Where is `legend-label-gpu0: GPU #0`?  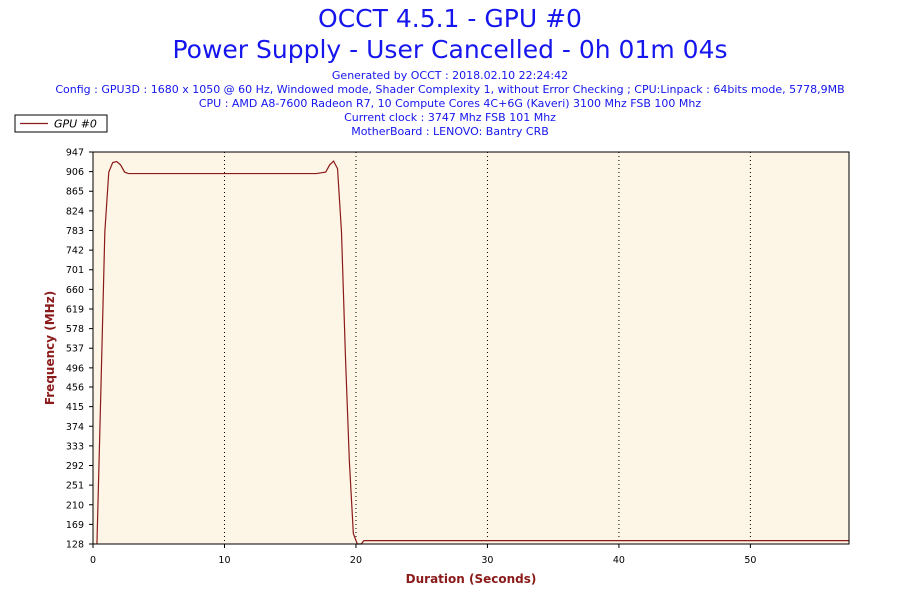
legend-label-gpu0: GPU #0 is located at coordinates (75, 124).